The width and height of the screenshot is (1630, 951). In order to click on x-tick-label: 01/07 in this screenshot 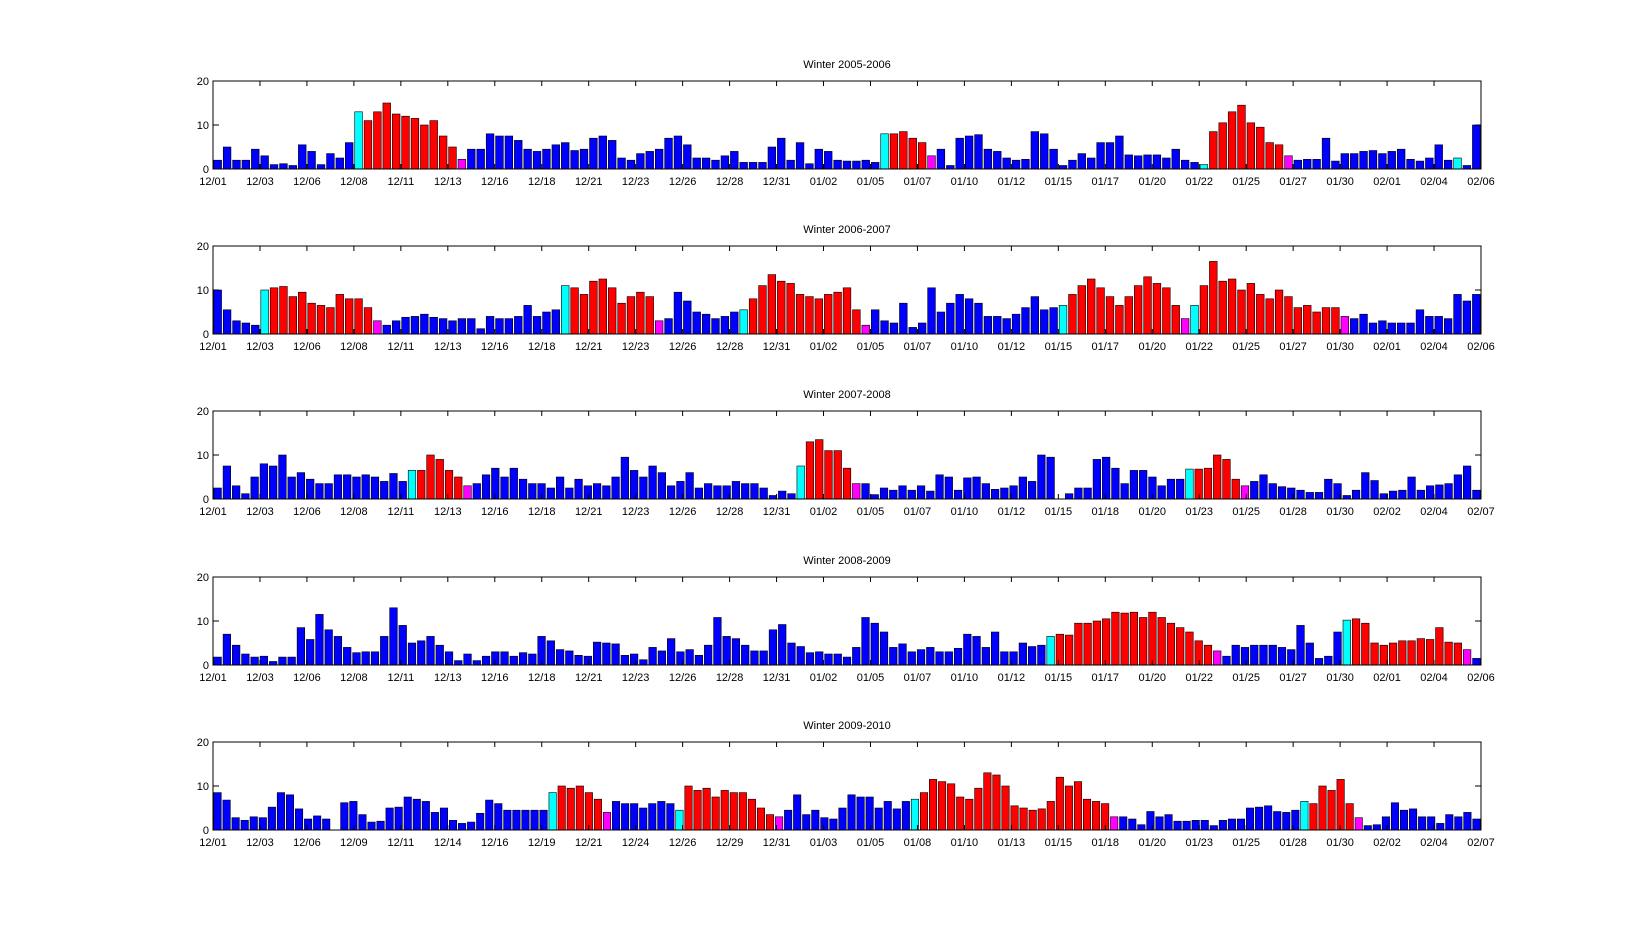, I will do `click(918, 678)`.